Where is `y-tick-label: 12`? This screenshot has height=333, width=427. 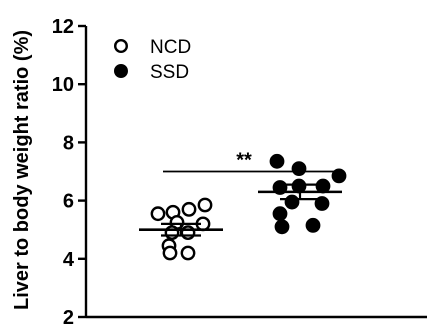
y-tick-label: 12 is located at coordinates (63, 27).